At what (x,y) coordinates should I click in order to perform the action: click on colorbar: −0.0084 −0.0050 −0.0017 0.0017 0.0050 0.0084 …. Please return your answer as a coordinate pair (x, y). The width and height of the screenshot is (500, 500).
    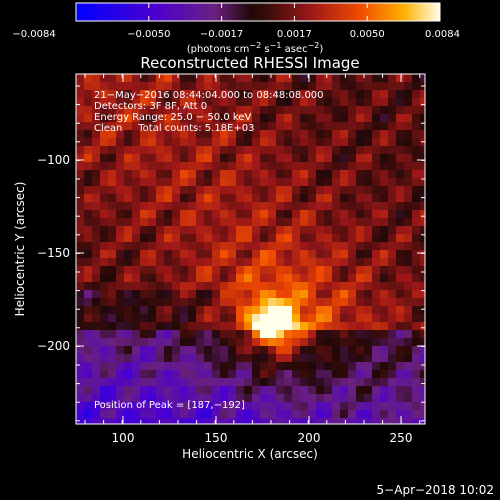
    Looking at the image, I should click on (236, 28).